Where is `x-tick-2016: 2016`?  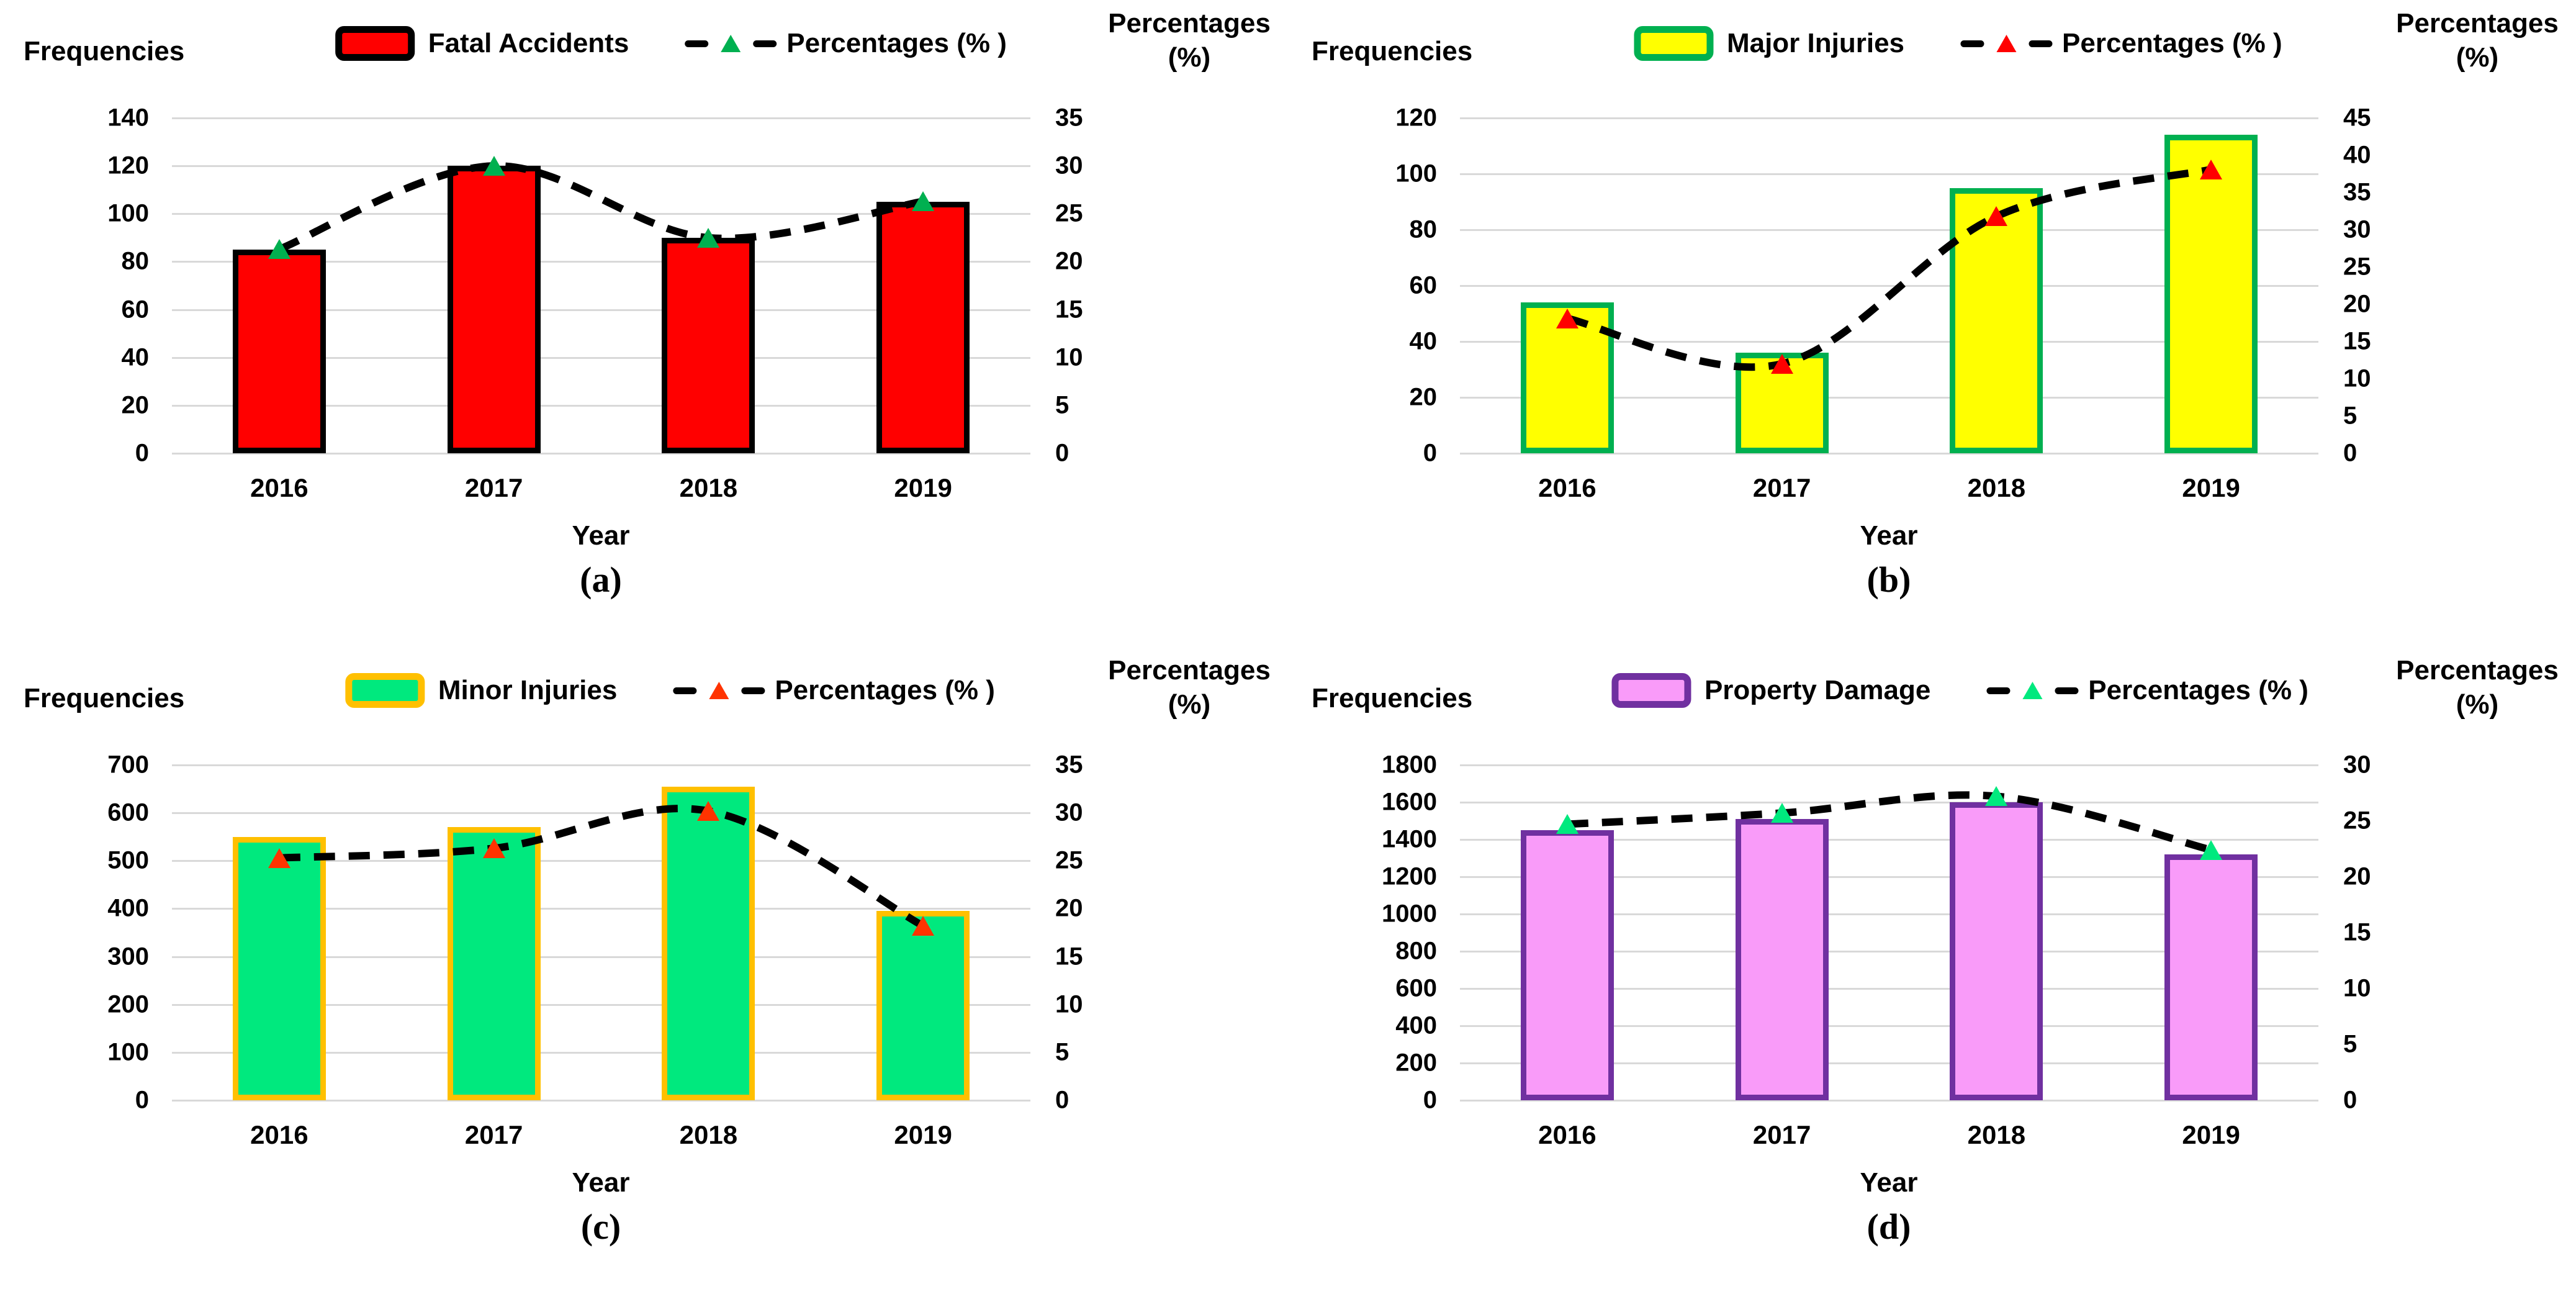 x-tick-2016: 2016 is located at coordinates (1567, 488).